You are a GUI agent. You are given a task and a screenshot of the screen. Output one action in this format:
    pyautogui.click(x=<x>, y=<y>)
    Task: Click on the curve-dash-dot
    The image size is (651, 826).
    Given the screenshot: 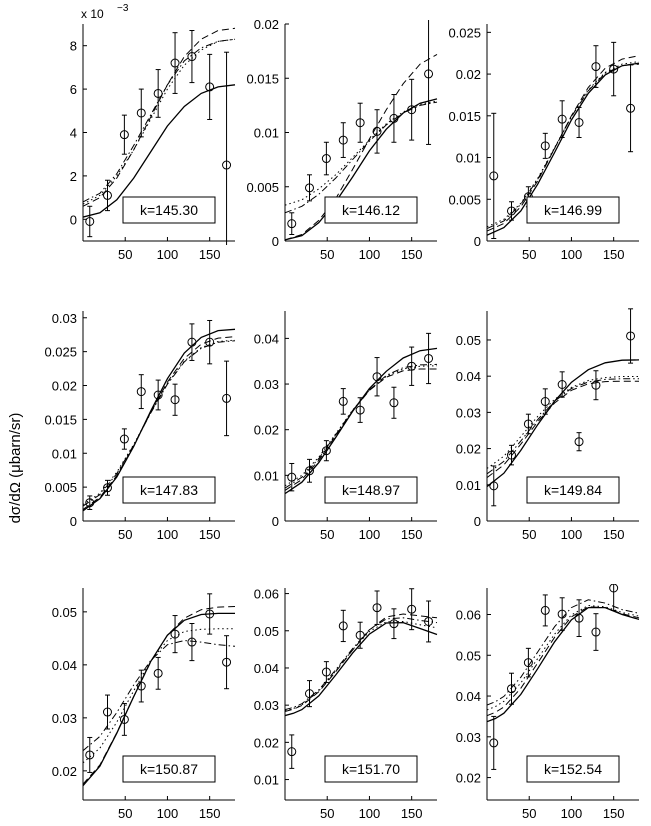 What is the action you would take?
    pyautogui.click(x=159, y=120)
    